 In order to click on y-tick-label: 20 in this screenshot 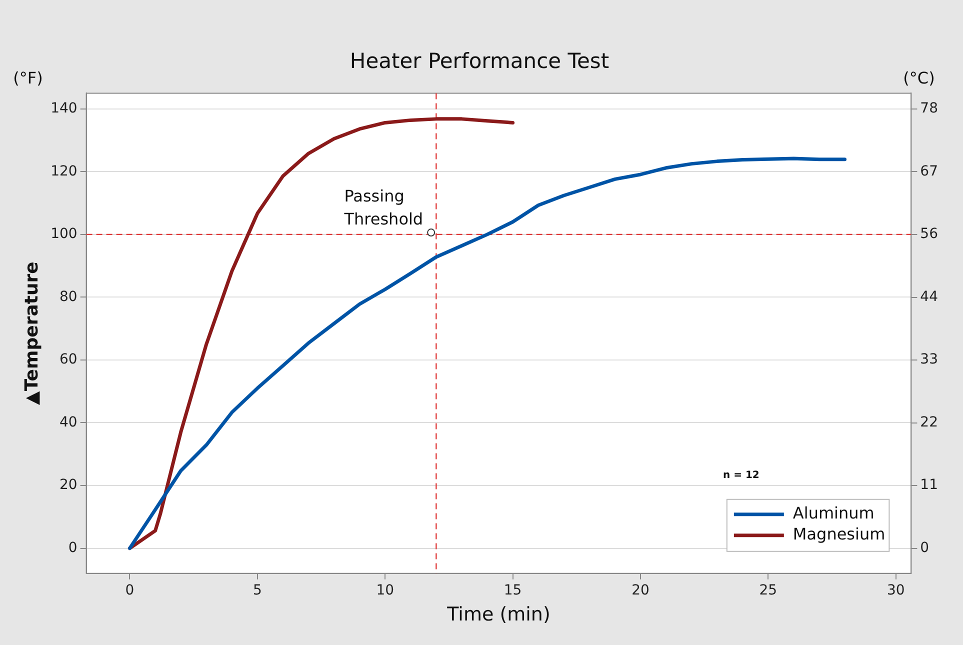, I will do `click(68, 485)`.